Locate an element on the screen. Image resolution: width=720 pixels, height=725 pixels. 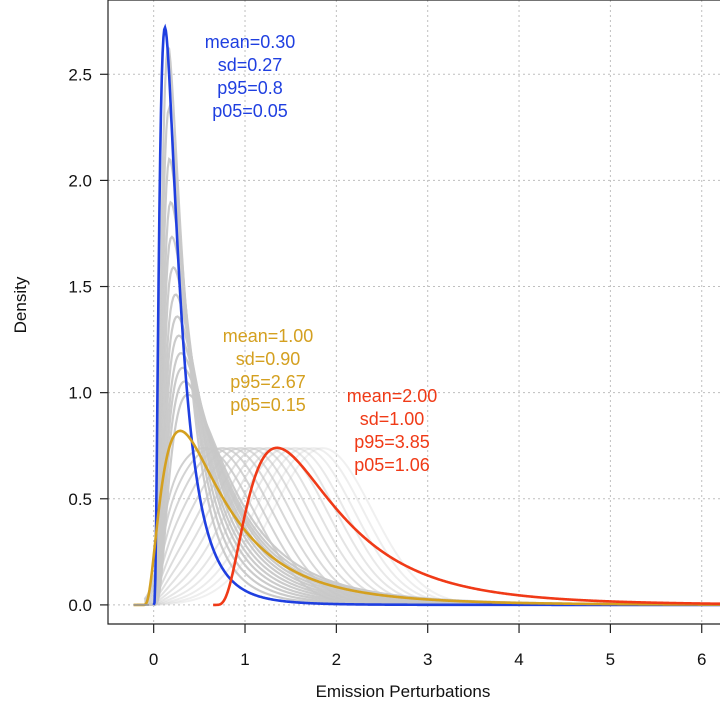
annotation-line: p95=2.67 is located at coordinates (268, 382).